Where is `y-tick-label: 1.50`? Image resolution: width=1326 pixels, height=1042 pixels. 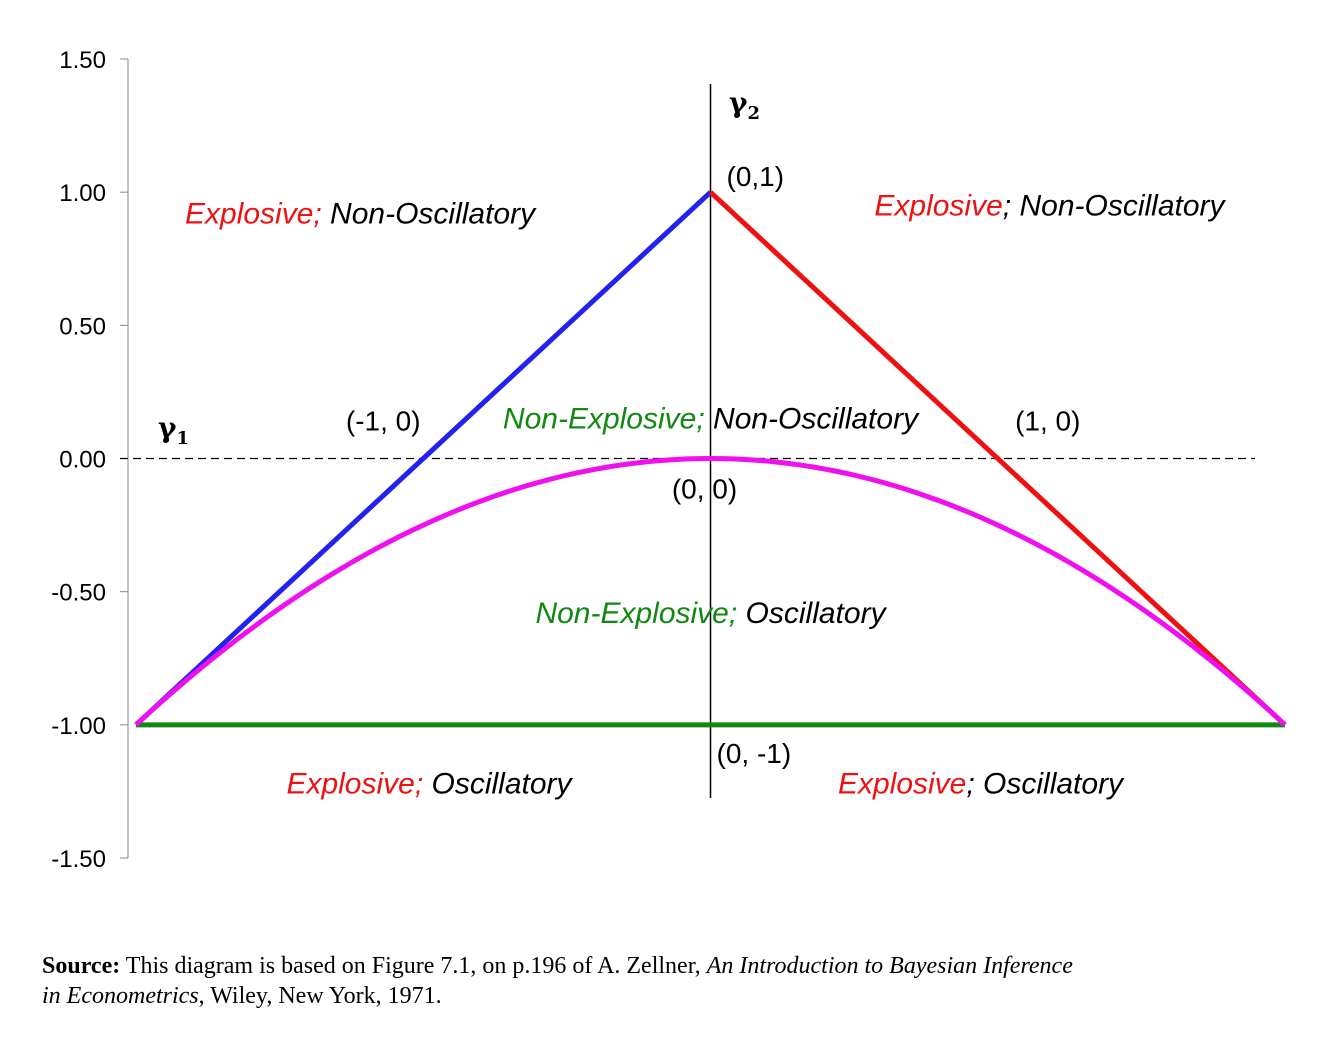
y-tick-label: 1.50 is located at coordinates (82, 60).